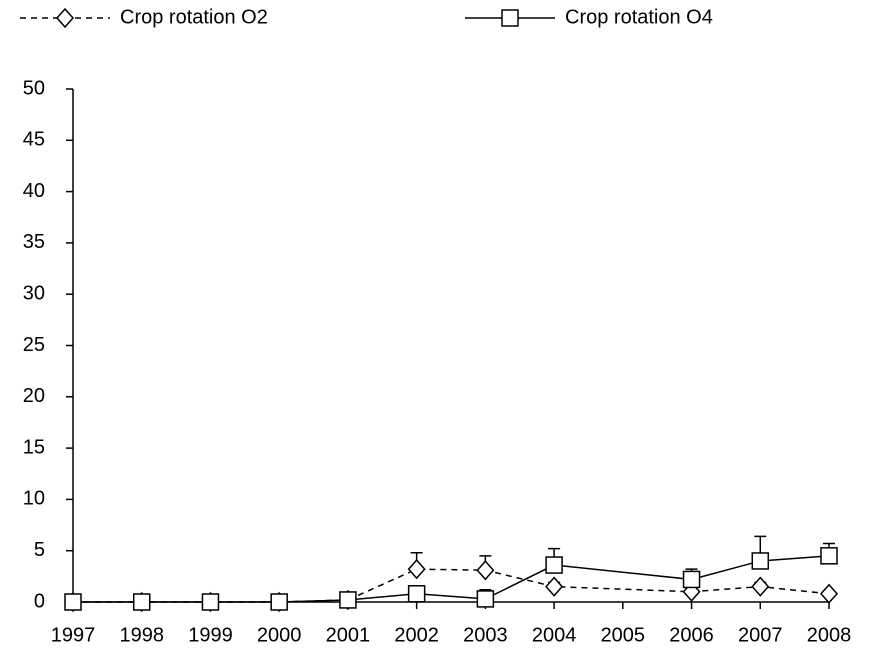 The width and height of the screenshot is (879, 653). Describe the element at coordinates (485, 635) in the screenshot. I see `x-tick-label: 2003` at that location.